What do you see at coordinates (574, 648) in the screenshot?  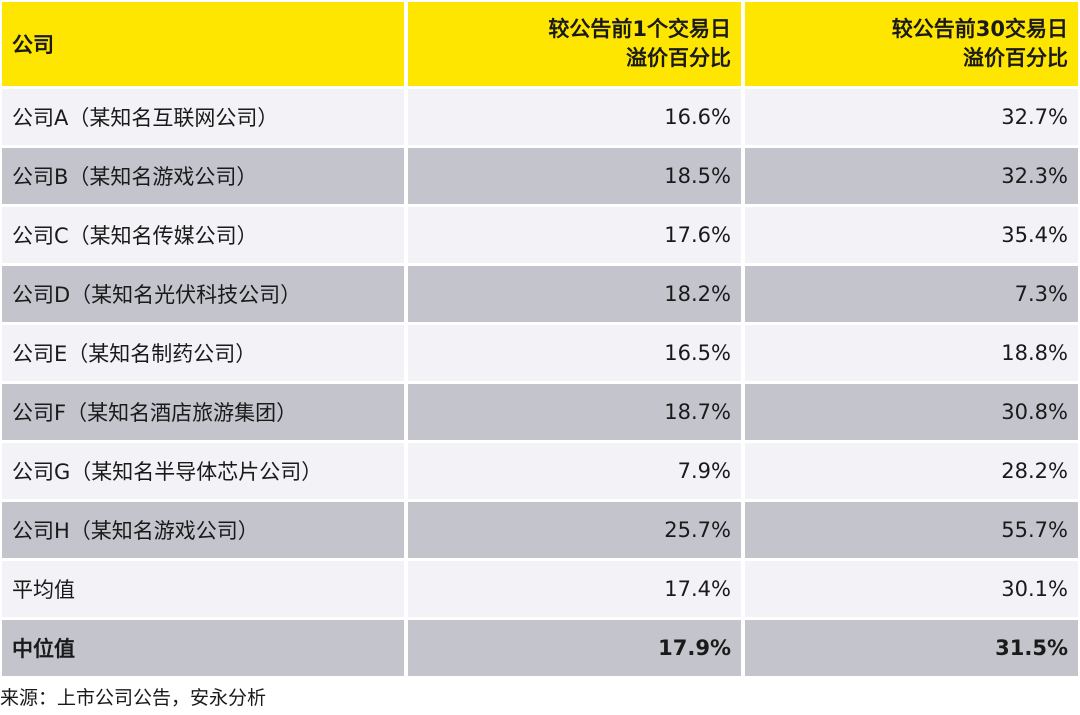 I see `median-premium-1d: 17.9%` at bounding box center [574, 648].